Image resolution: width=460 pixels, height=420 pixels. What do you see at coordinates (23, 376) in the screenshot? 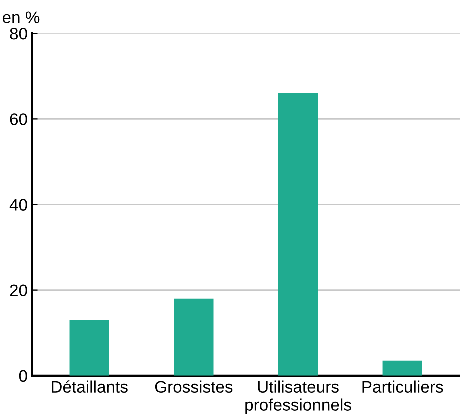
I see `y-tick-label: 0` at bounding box center [23, 376].